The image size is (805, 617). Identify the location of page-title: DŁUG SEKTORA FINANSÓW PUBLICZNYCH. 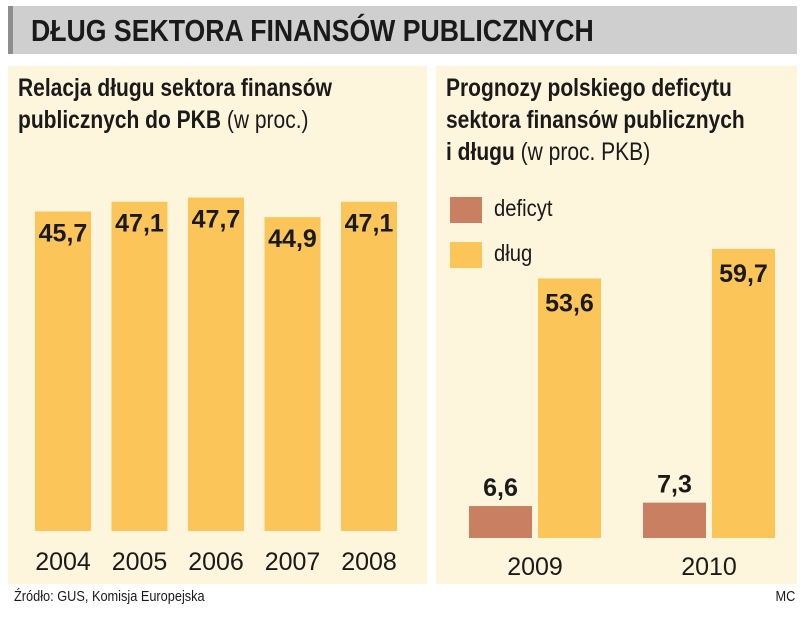
(312, 30).